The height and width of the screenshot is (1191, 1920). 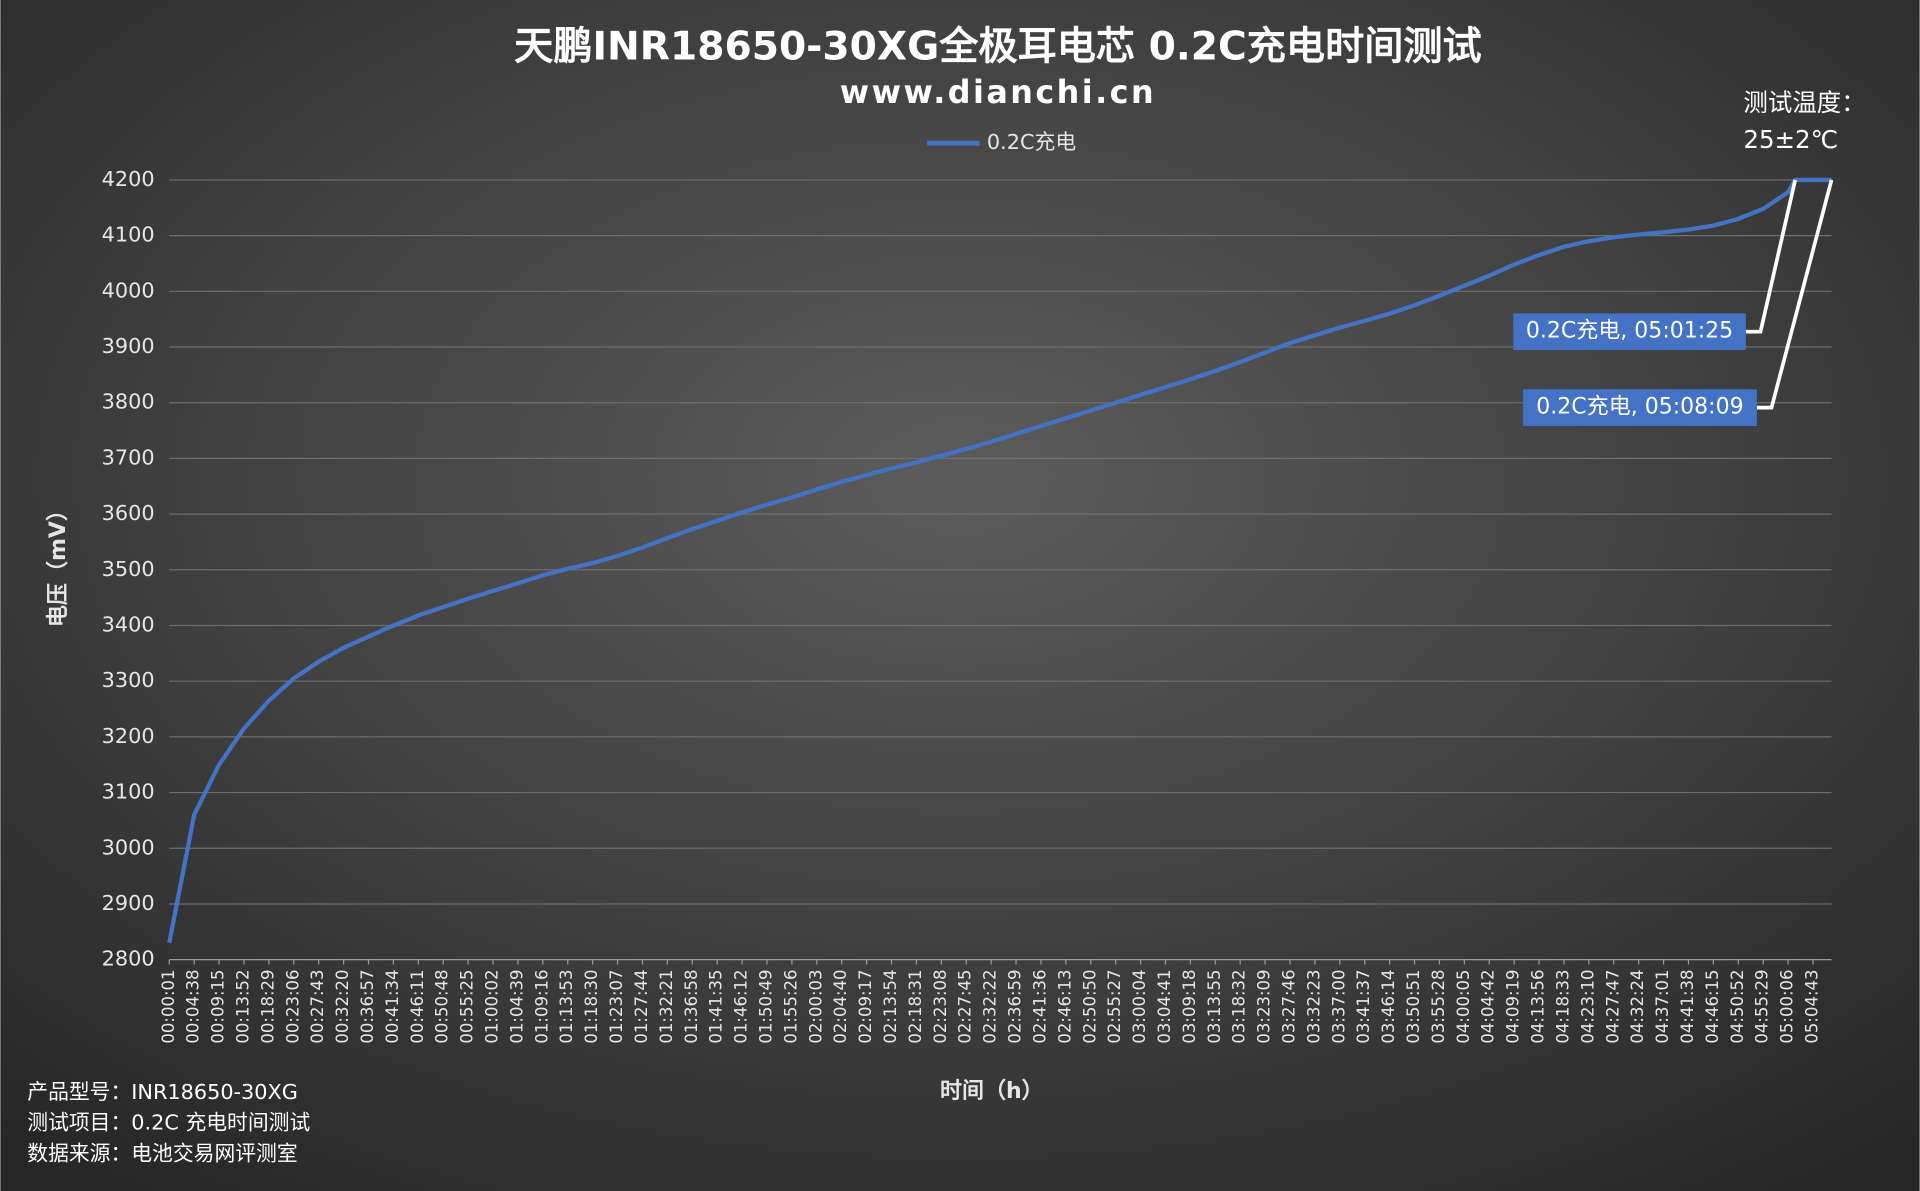 I want to click on x-tick-label: 01:09:16, so click(x=541, y=1006).